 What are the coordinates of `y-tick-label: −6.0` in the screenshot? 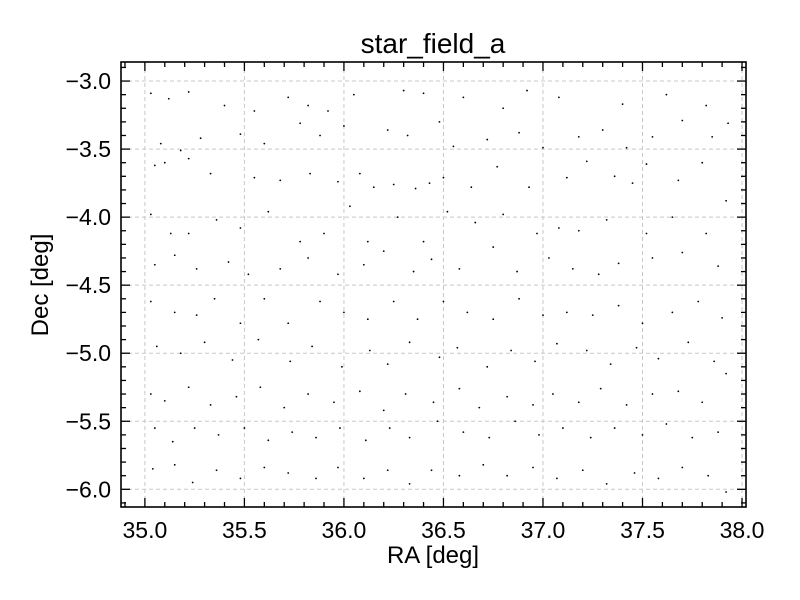 It's located at (88, 489).